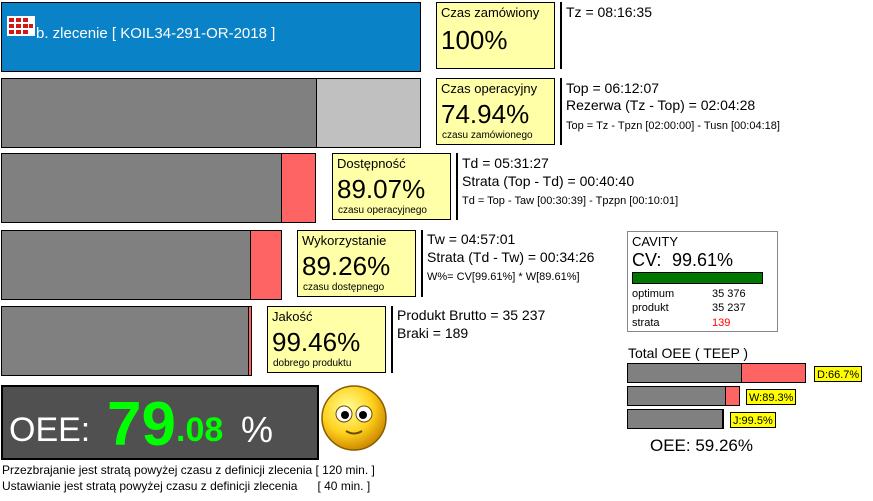  I want to click on operational-time-value: 74.94%, so click(485, 114).